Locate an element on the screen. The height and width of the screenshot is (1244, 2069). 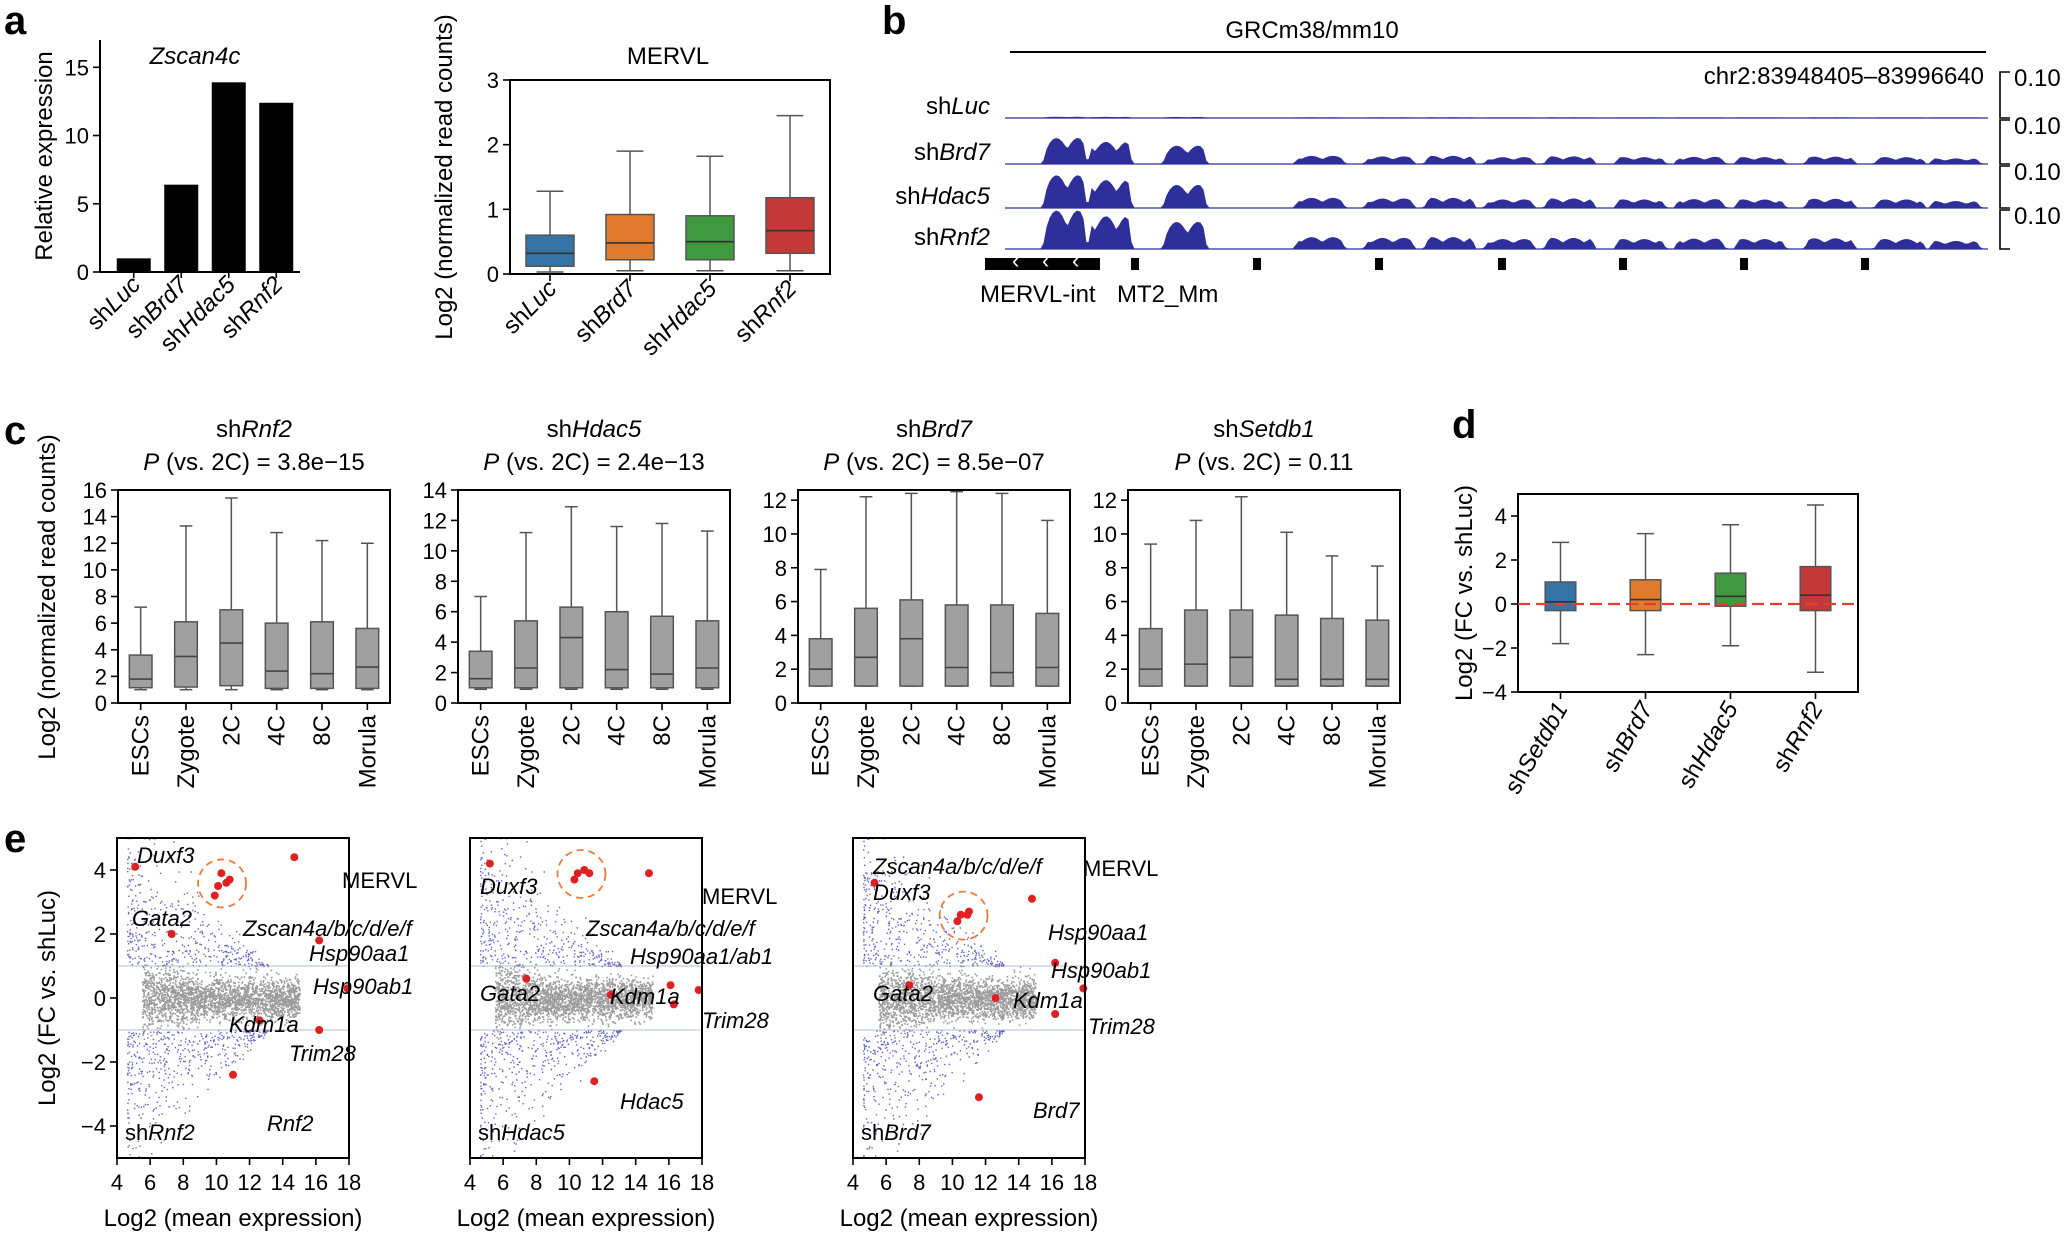
subpanel-title-gene: Hdac5 is located at coordinates (607, 429).